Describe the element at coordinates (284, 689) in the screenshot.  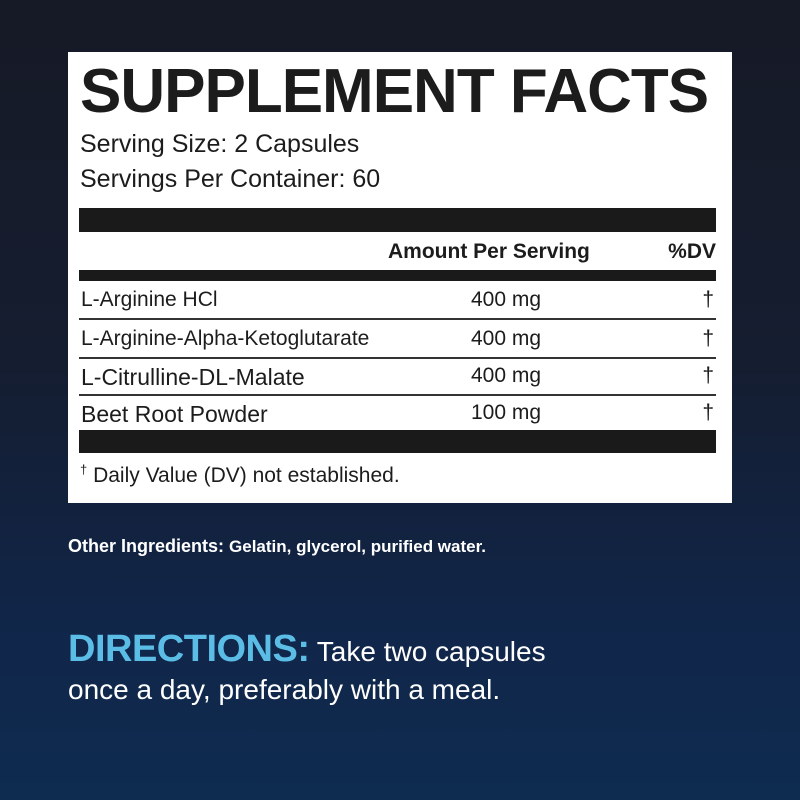
I see `directions-line2: once a day, preferably with a meal.` at that location.